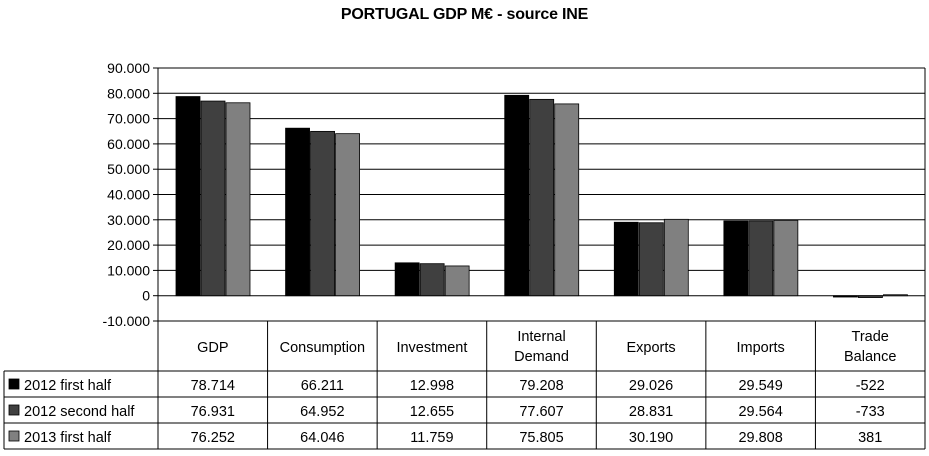 This screenshot has height=456, width=929. What do you see at coordinates (128, 93) in the screenshot?
I see `y-tick-label: 80.000` at bounding box center [128, 93].